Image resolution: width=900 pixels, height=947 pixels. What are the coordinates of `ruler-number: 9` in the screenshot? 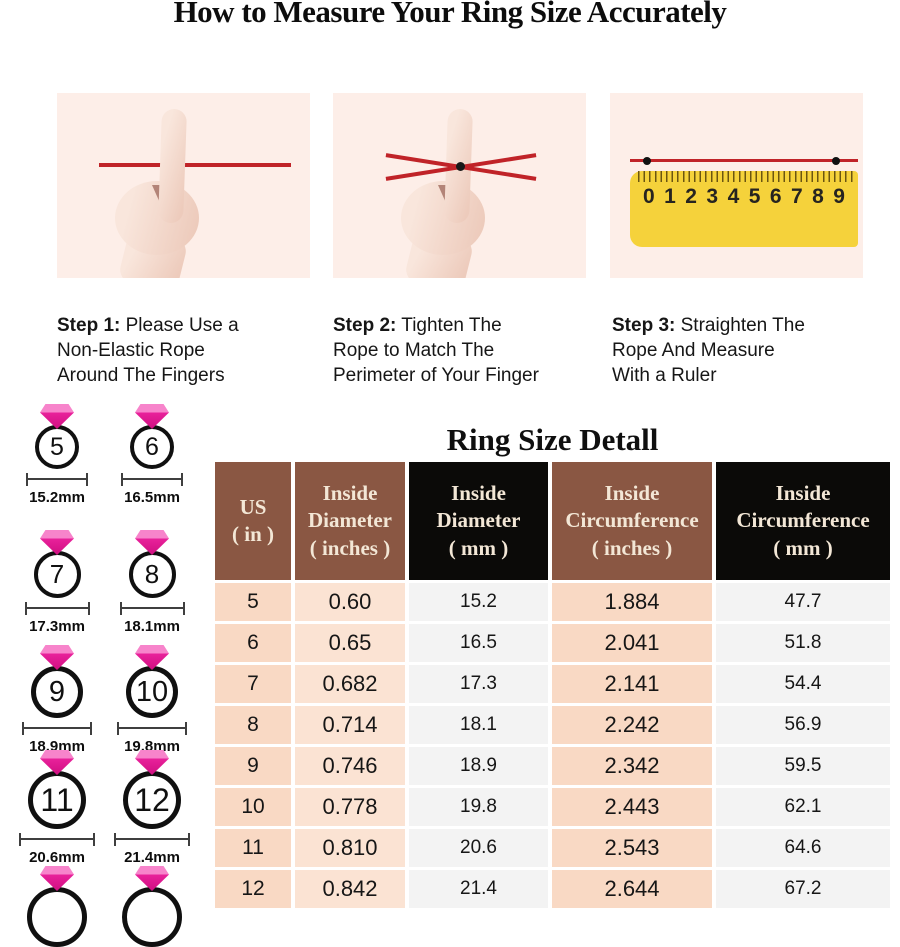 It's located at (839, 196).